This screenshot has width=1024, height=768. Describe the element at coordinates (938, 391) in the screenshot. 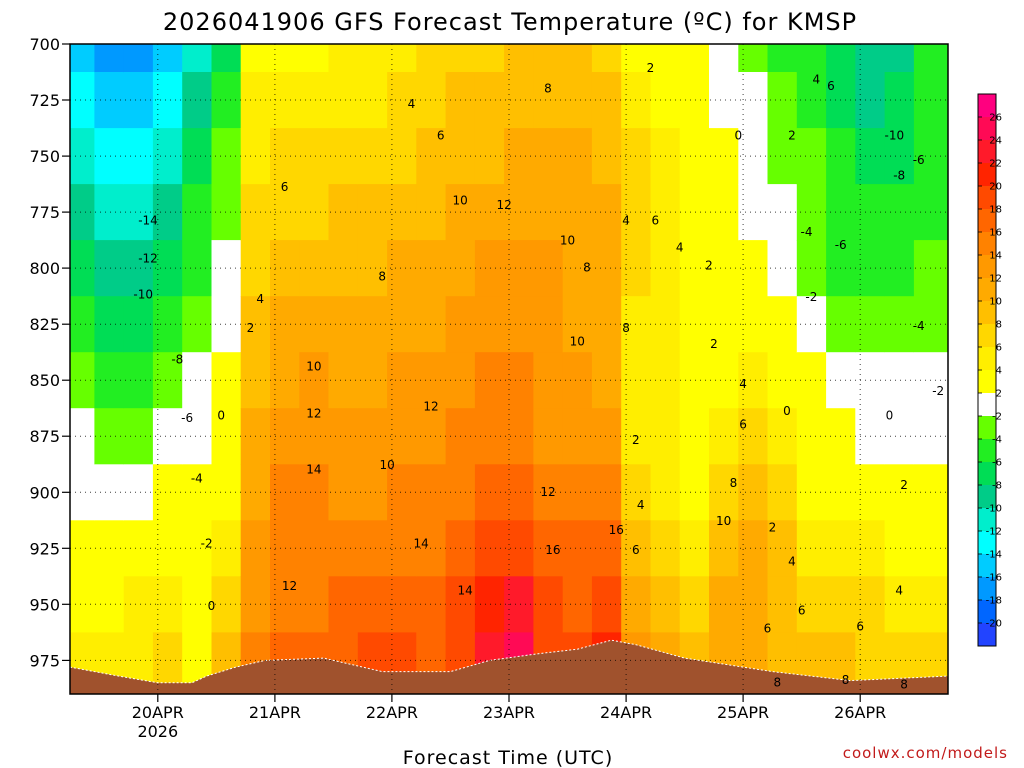

I see `contour-label: -2` at that location.